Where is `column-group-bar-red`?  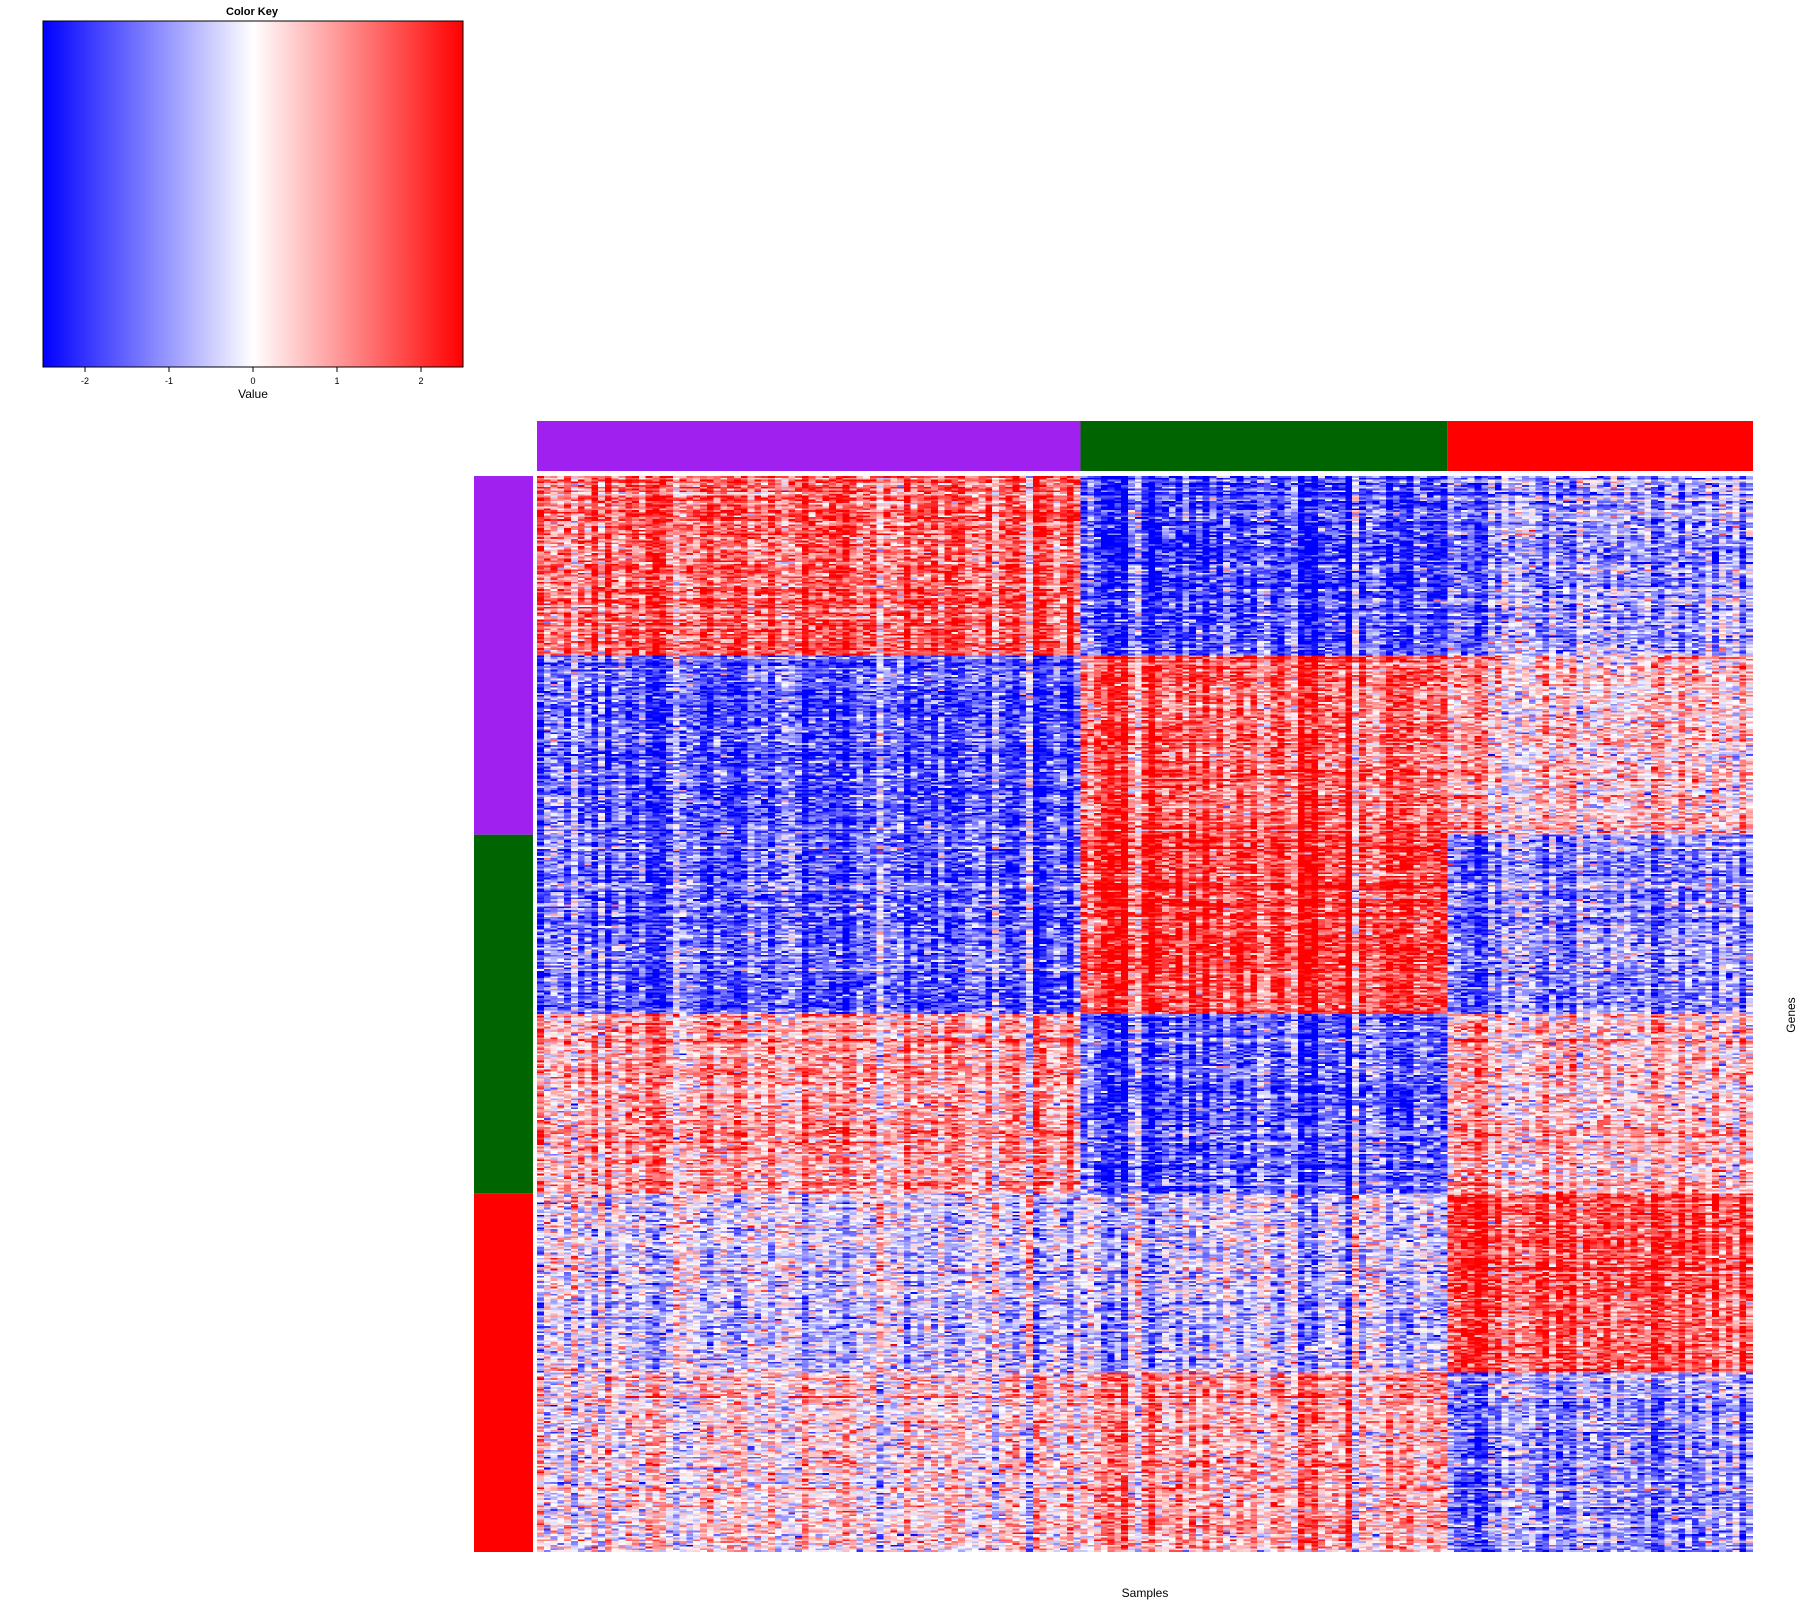
column-group-bar-red is located at coordinates (1600, 446).